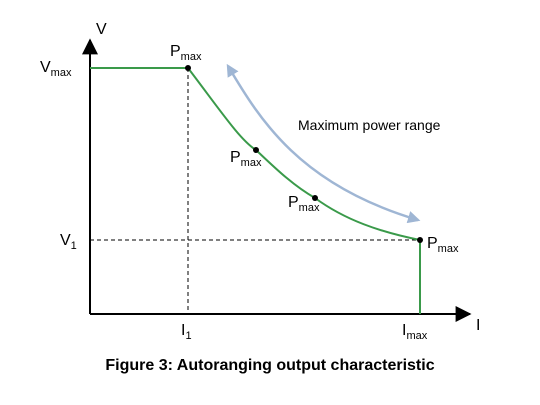 The height and width of the screenshot is (405, 540). I want to click on y-axis-label: V, so click(101, 29).